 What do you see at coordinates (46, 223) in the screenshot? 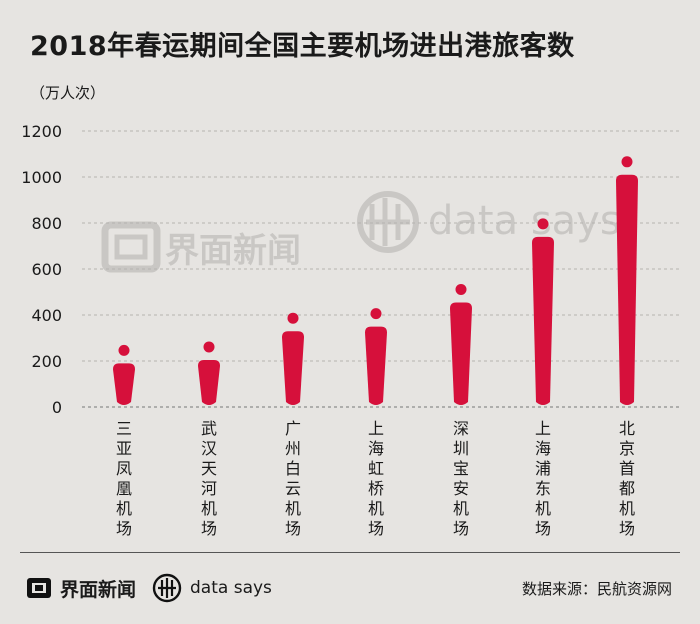
I see `y-tick-label: 800` at bounding box center [46, 223].